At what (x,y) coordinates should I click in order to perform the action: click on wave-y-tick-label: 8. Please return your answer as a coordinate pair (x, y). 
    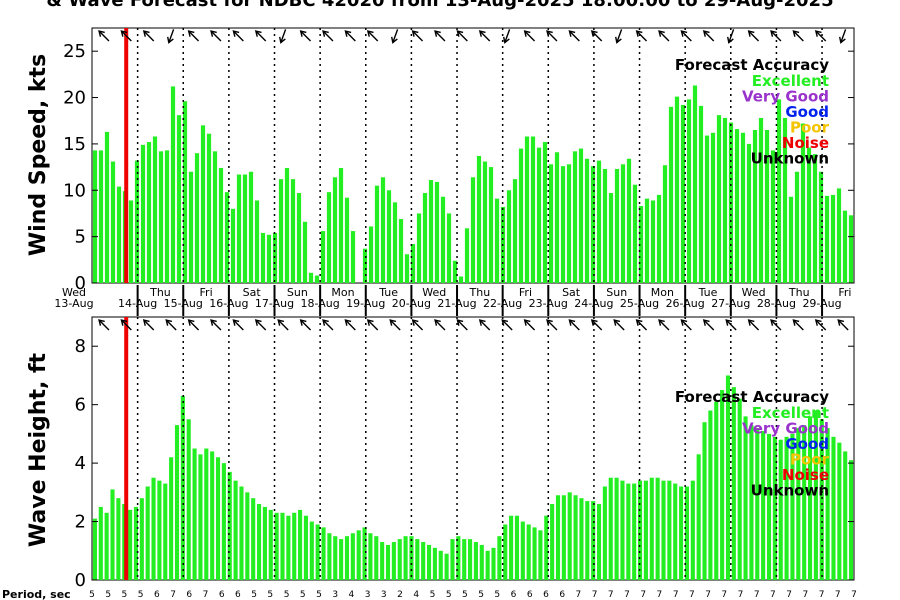
    Looking at the image, I should click on (80, 346).